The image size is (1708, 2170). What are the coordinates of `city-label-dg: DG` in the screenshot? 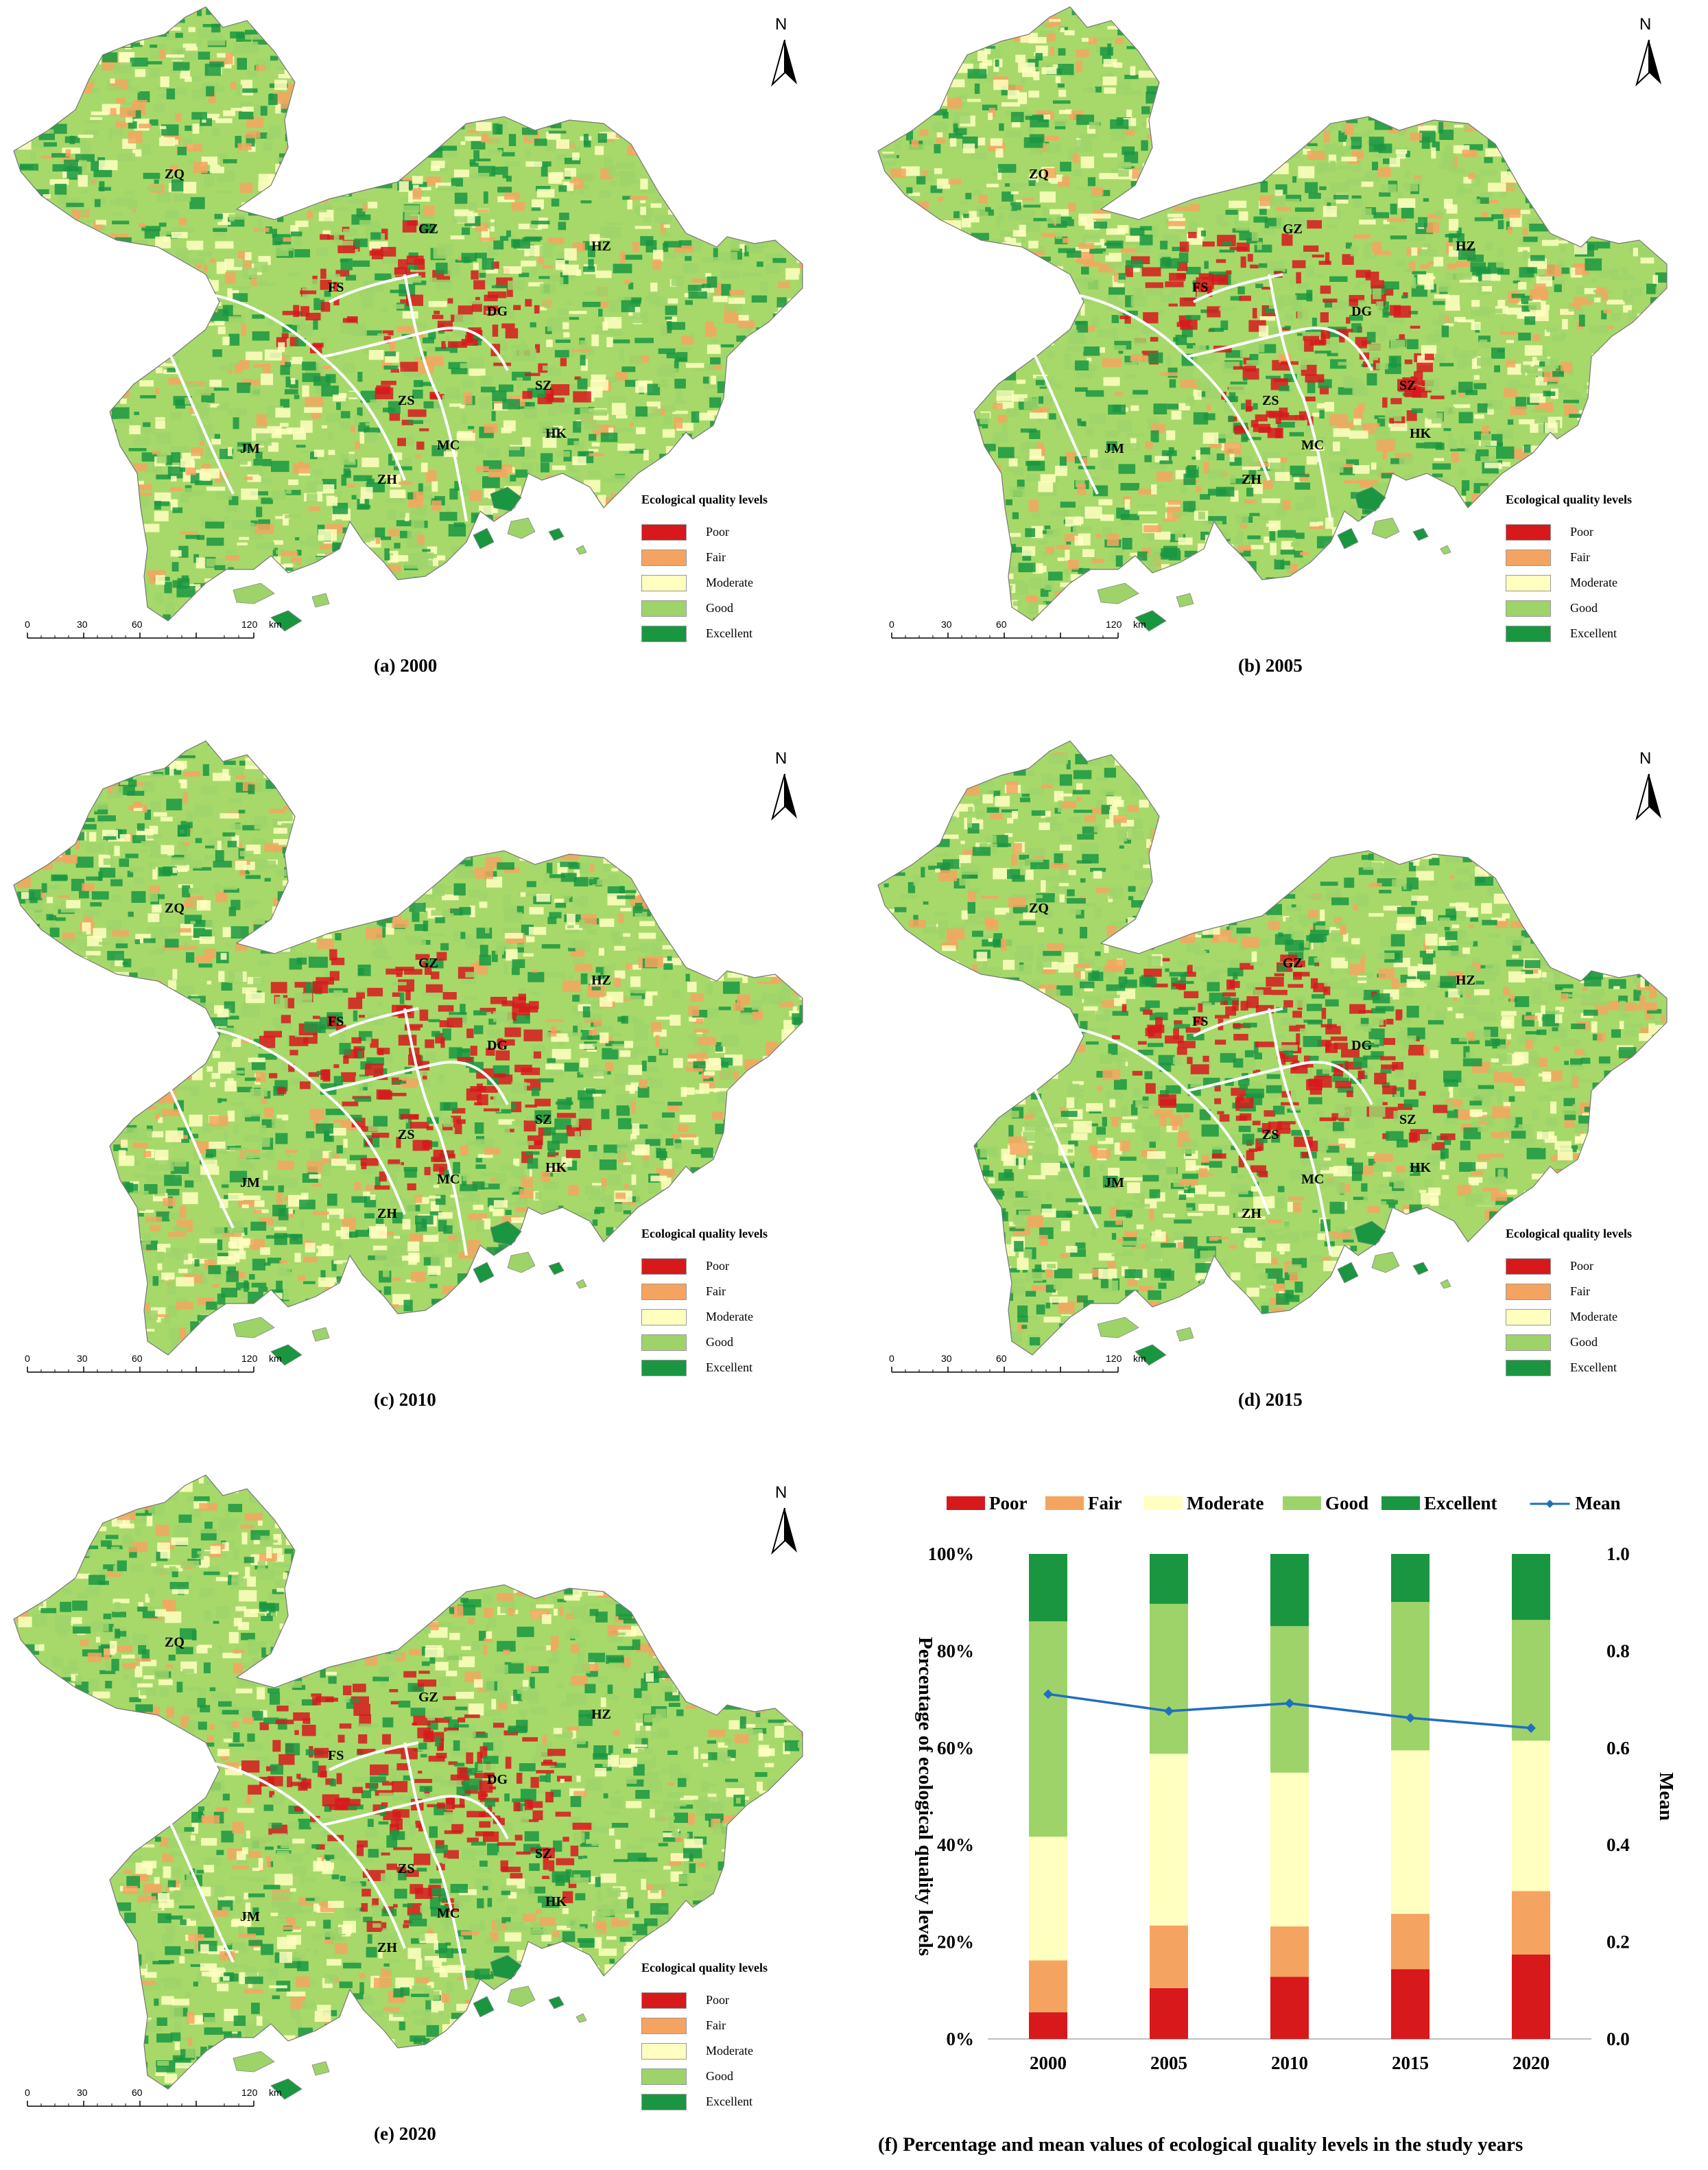 It's located at (497, 1045).